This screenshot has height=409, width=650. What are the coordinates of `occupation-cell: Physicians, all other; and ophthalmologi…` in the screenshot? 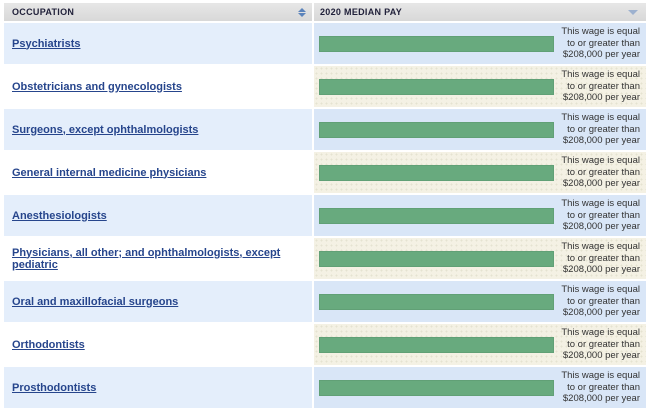 It's located at (158, 258).